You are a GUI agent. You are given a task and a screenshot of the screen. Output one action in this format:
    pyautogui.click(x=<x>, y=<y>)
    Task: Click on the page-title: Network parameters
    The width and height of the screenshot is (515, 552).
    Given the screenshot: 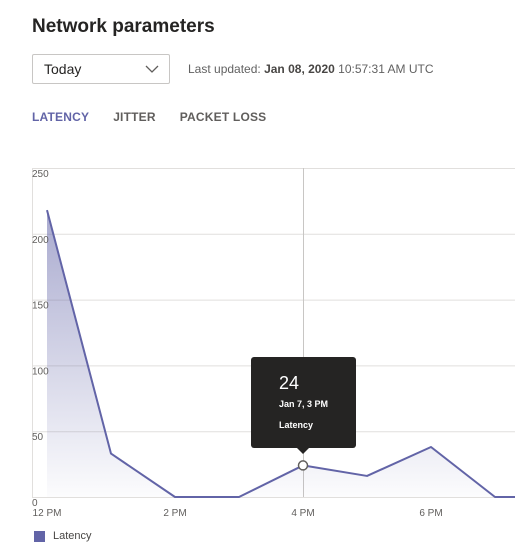 What is the action you would take?
    pyautogui.click(x=123, y=26)
    